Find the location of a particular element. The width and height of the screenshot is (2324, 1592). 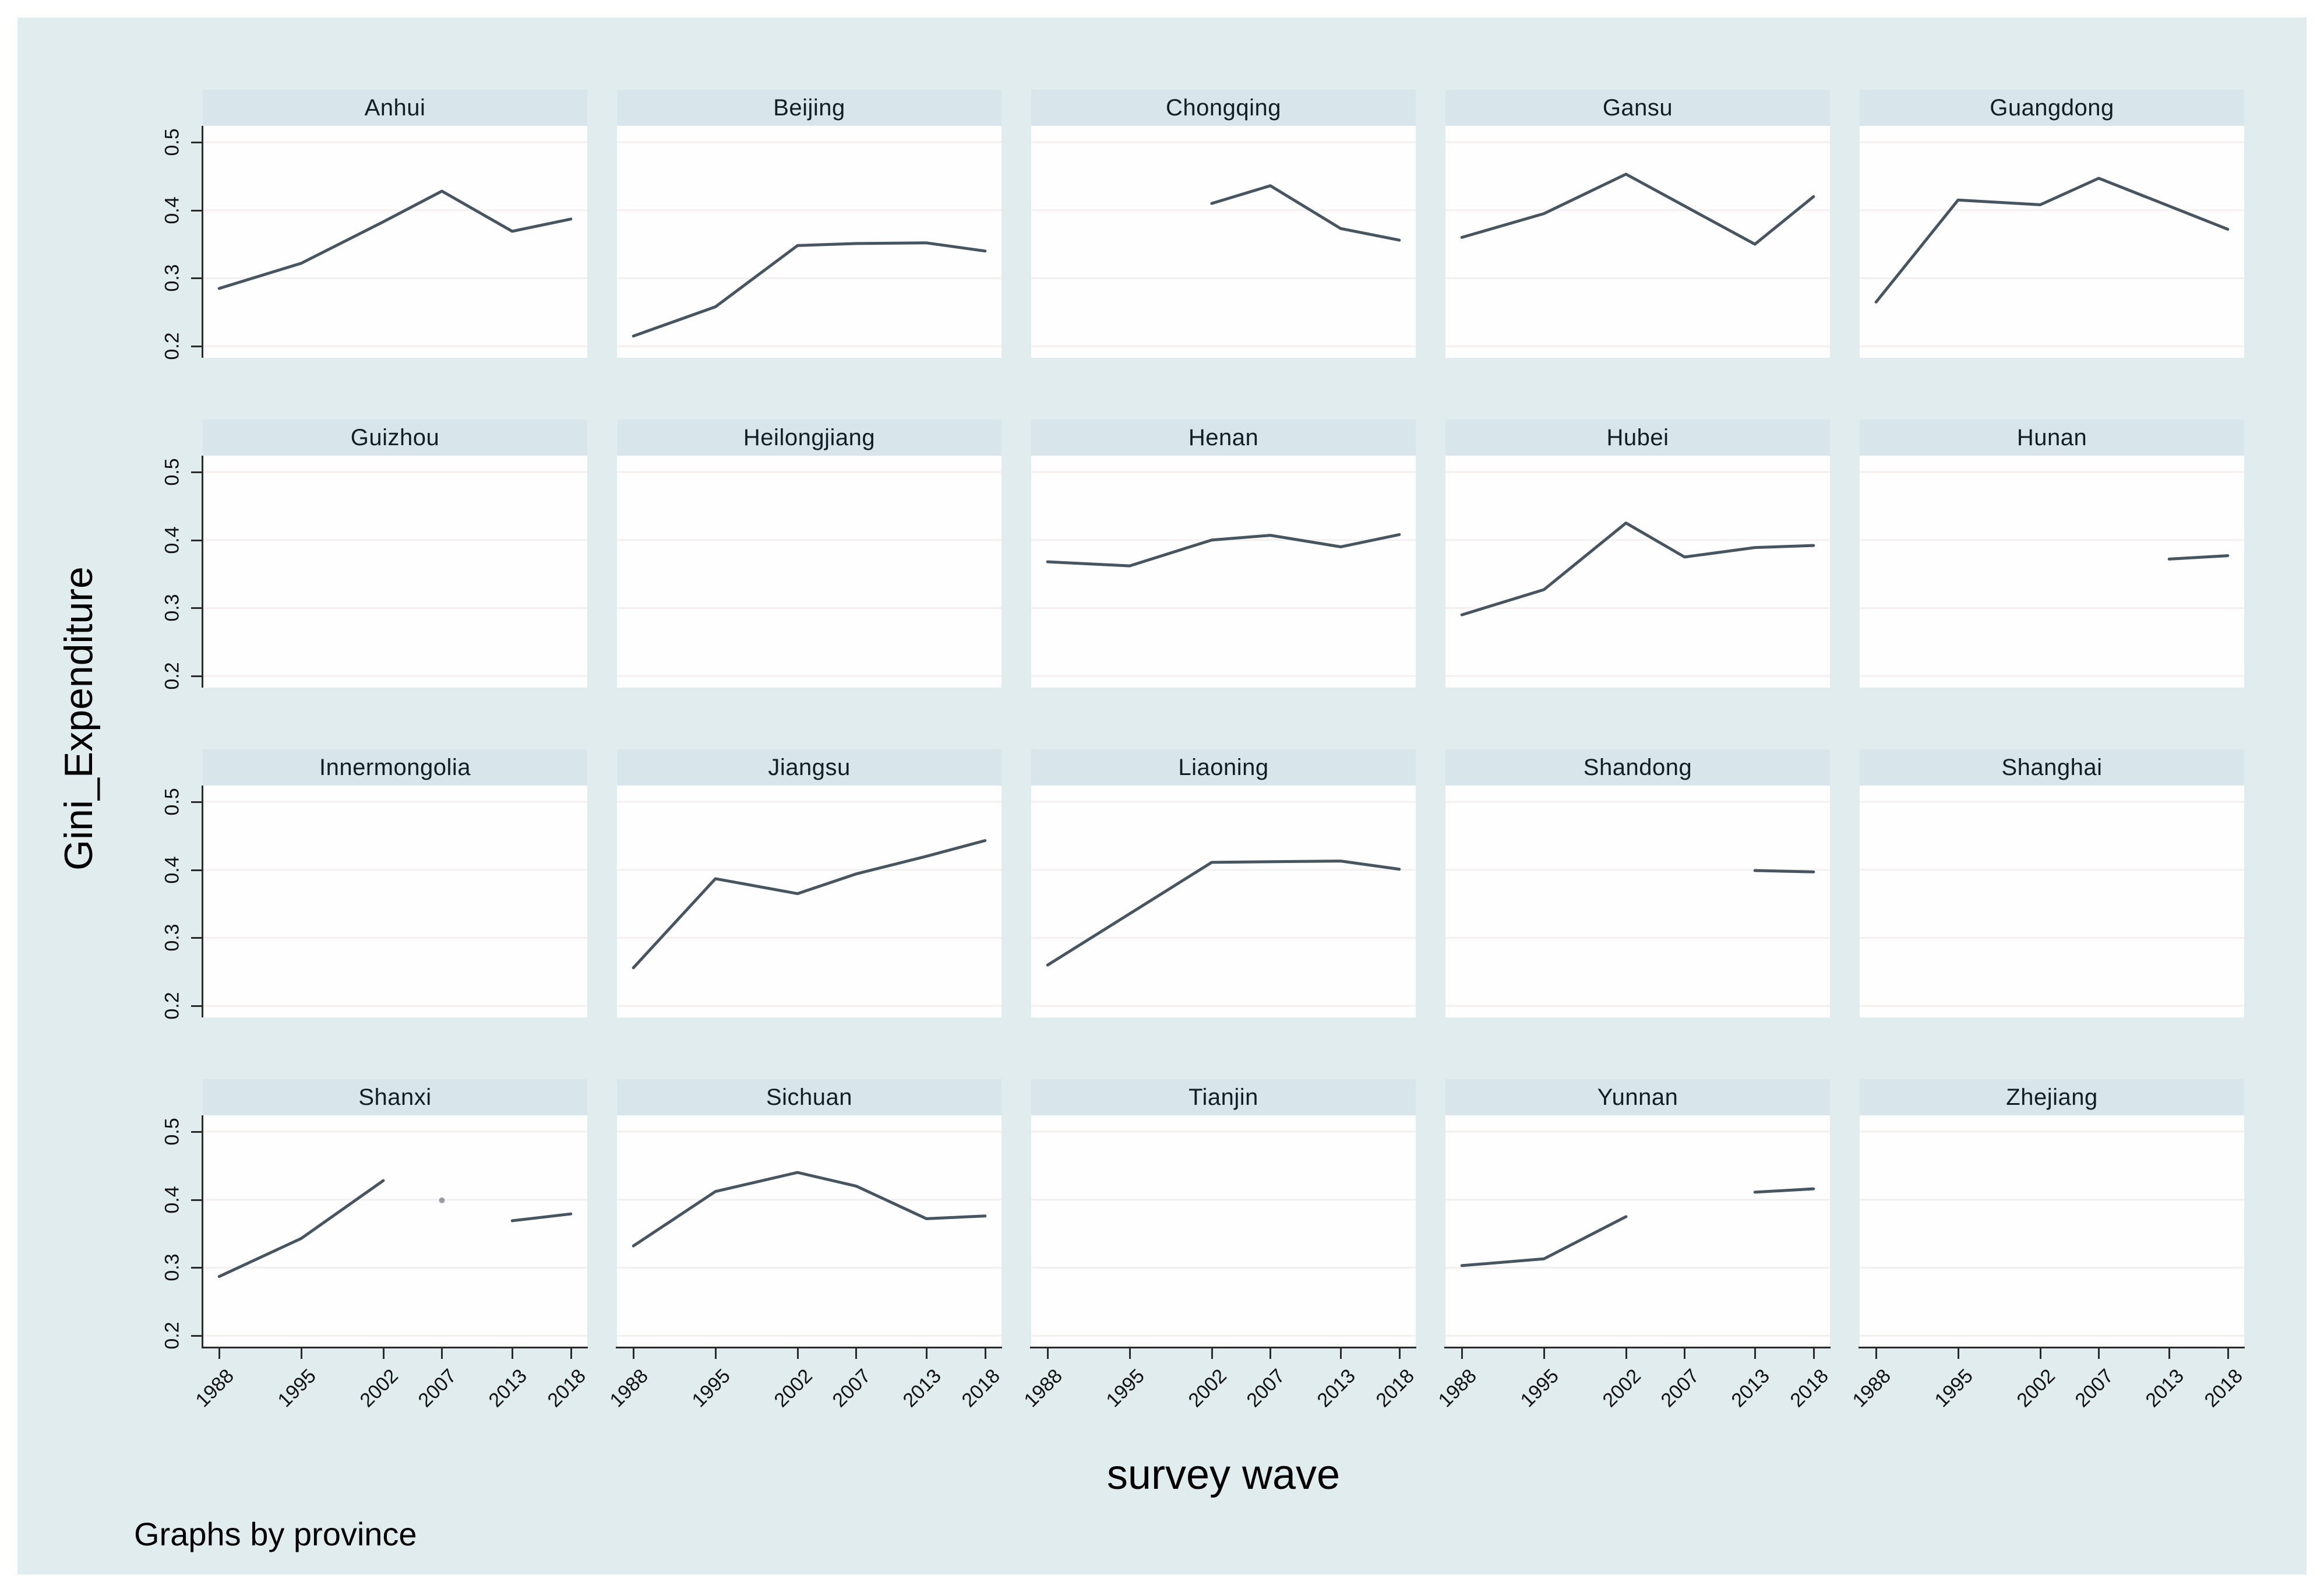

panel-innermongolia: Innermongolia is located at coordinates (389, 883).